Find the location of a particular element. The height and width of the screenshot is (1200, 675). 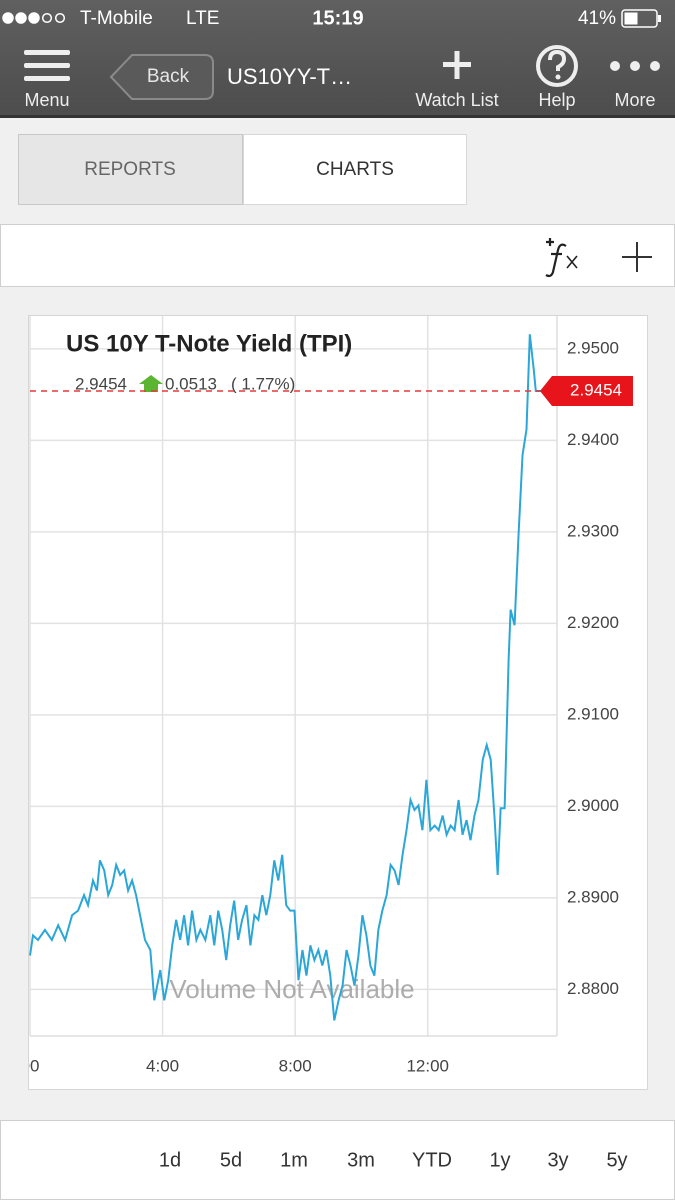

back-button: Back is located at coordinates (161, 77).